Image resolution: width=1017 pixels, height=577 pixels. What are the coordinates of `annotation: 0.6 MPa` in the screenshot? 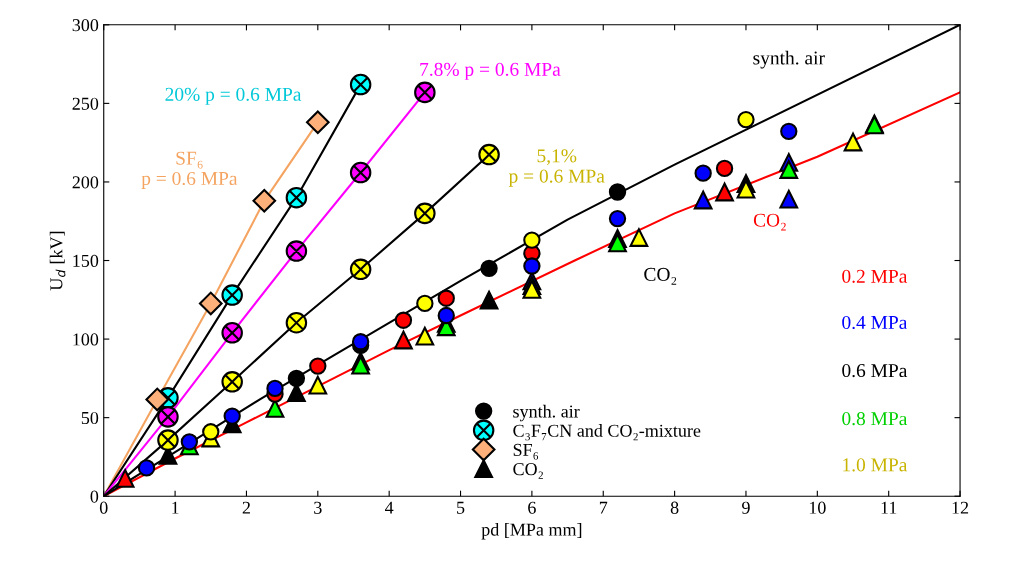 It's located at (875, 370).